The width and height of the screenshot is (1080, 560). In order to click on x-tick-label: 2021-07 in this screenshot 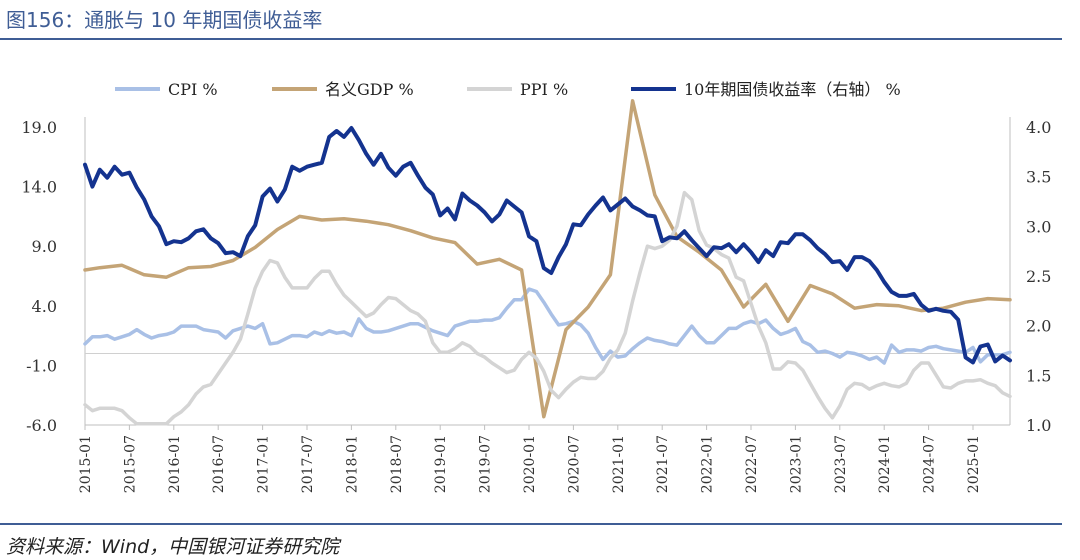, I will do `click(663, 464)`.